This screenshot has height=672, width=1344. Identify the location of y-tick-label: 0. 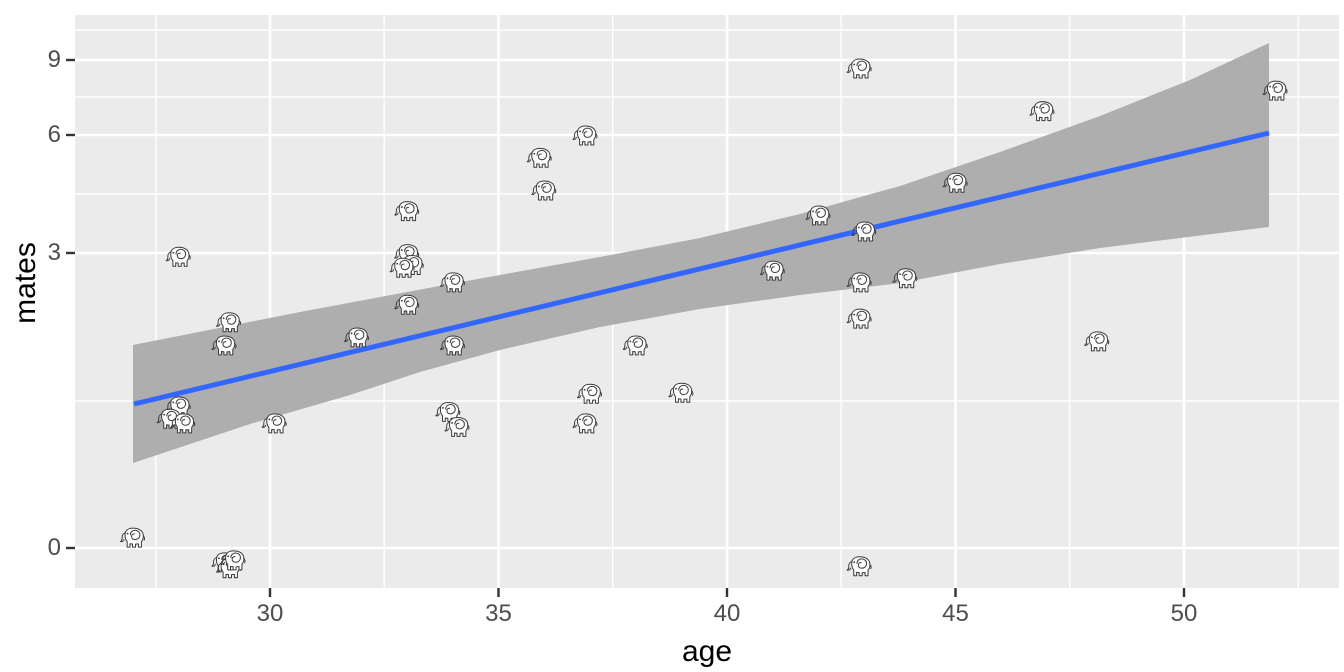
(54, 547).